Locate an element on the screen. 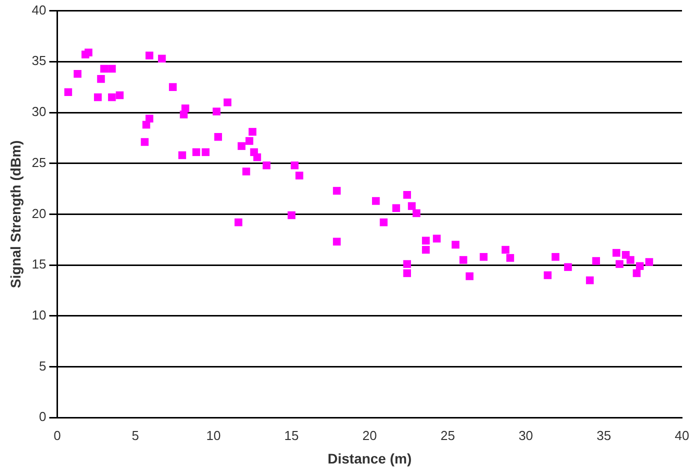 Image resolution: width=694 pixels, height=476 pixels. y-tick-label: 30 is located at coordinates (39, 112).